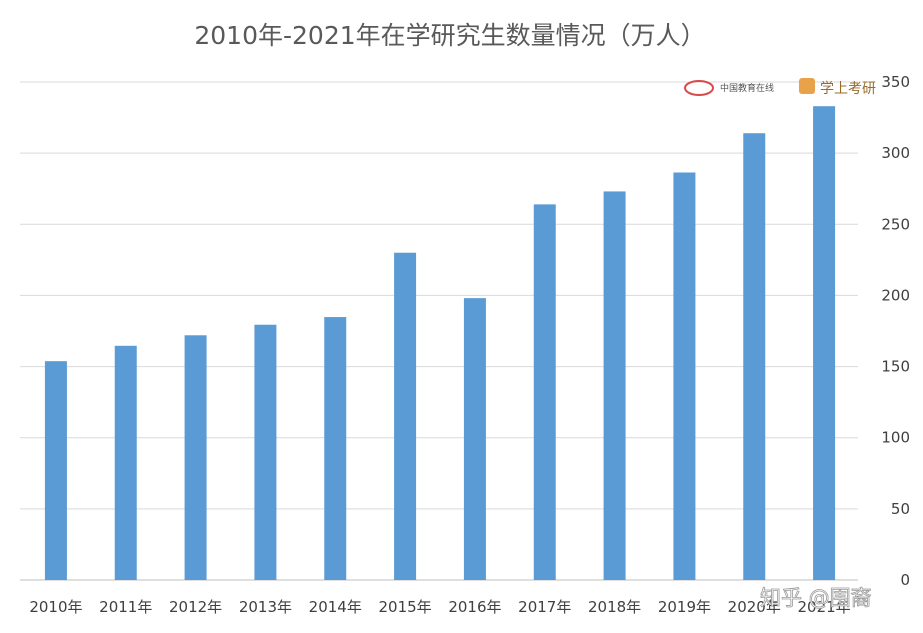  What do you see at coordinates (754, 607) in the screenshot?
I see `x-tick-label: 2020年` at bounding box center [754, 607].